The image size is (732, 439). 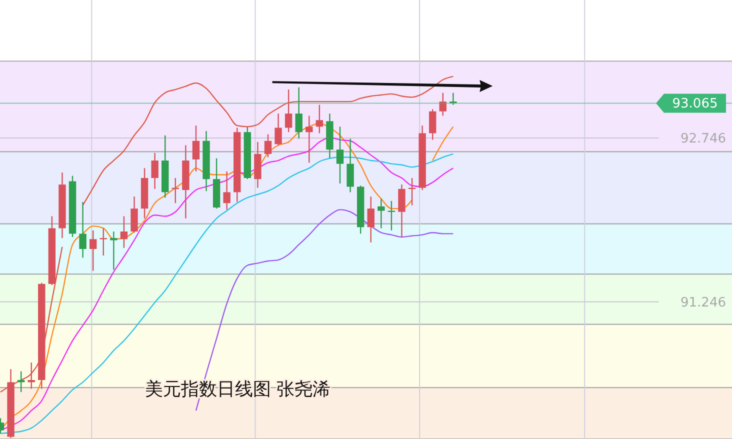 I want to click on y-tick-label: 91.246, so click(x=703, y=302).